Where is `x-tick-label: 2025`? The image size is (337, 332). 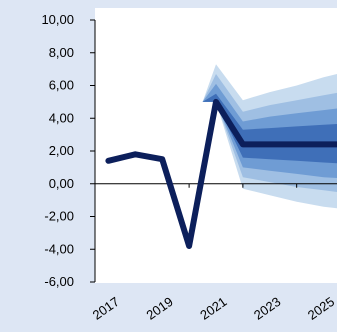 x-tick-label: 2025 is located at coordinates (321, 308).